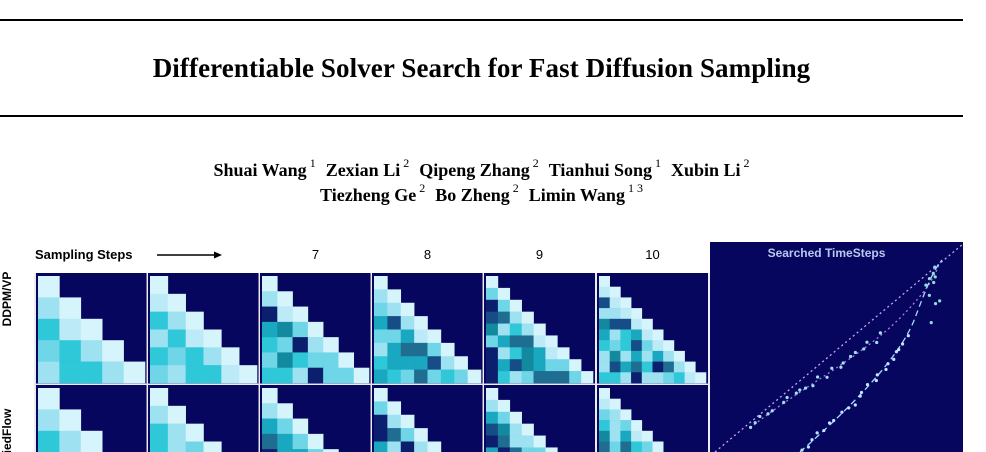  Describe the element at coordinates (837, 347) in the screenshot. I see `searched-timesteps-panel: Searched TimeSteps` at that location.